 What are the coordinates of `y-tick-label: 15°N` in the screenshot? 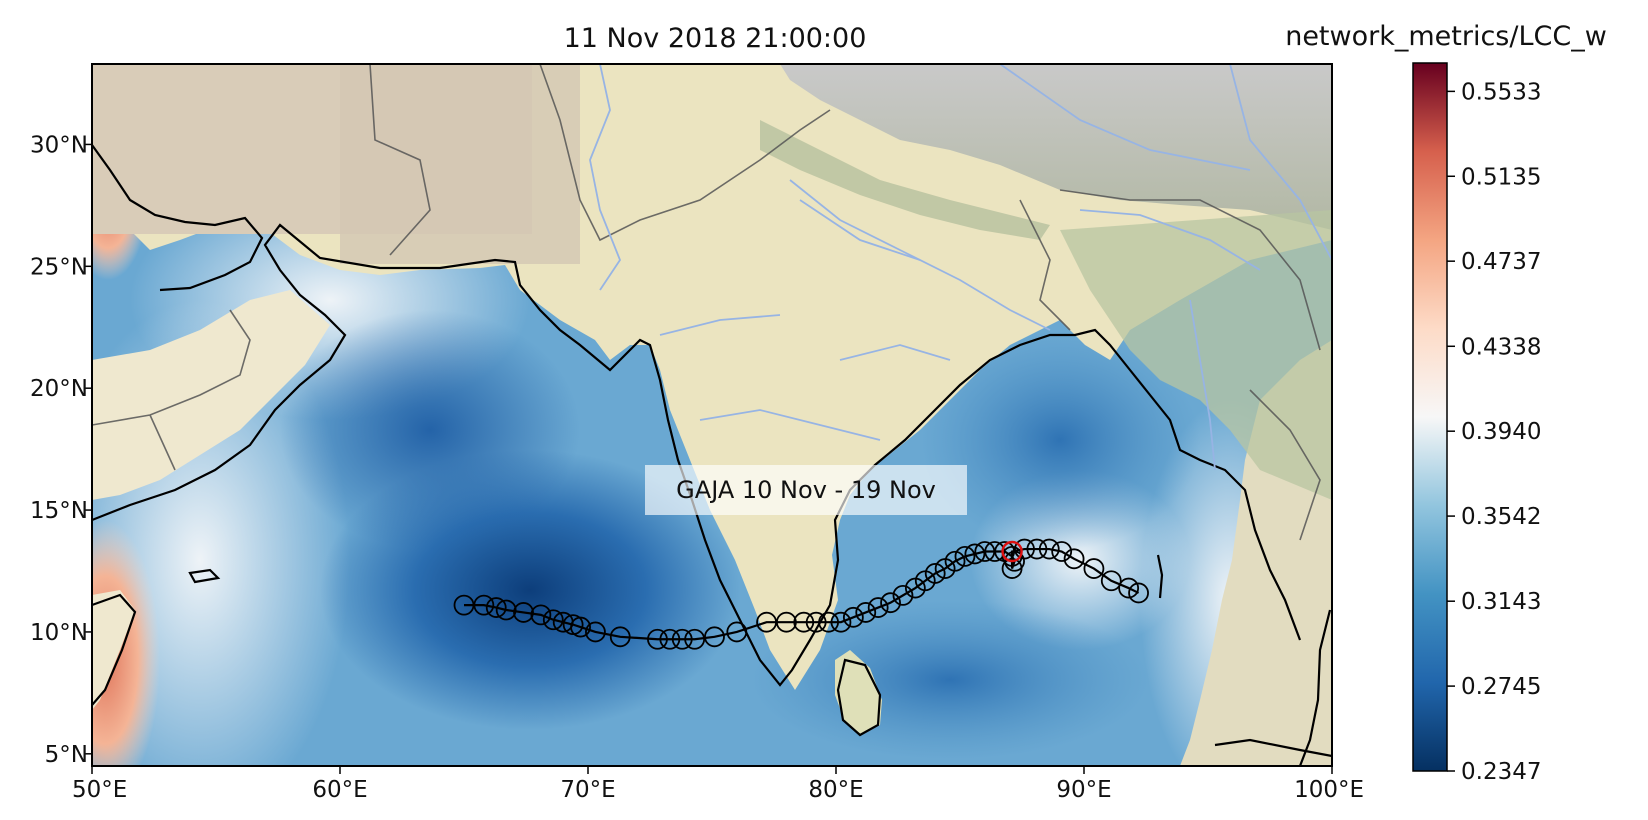 It's located at (59, 511).